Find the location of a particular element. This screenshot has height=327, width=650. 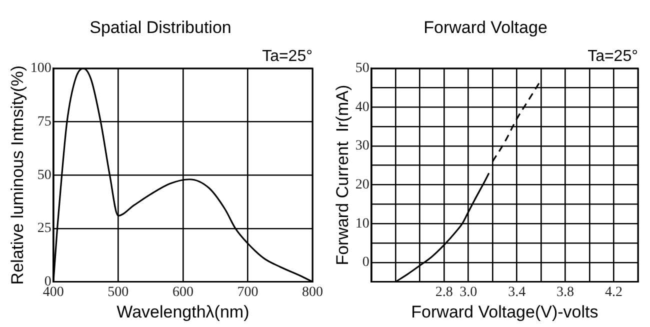

x-tick-label: 3.4 is located at coordinates (517, 292).